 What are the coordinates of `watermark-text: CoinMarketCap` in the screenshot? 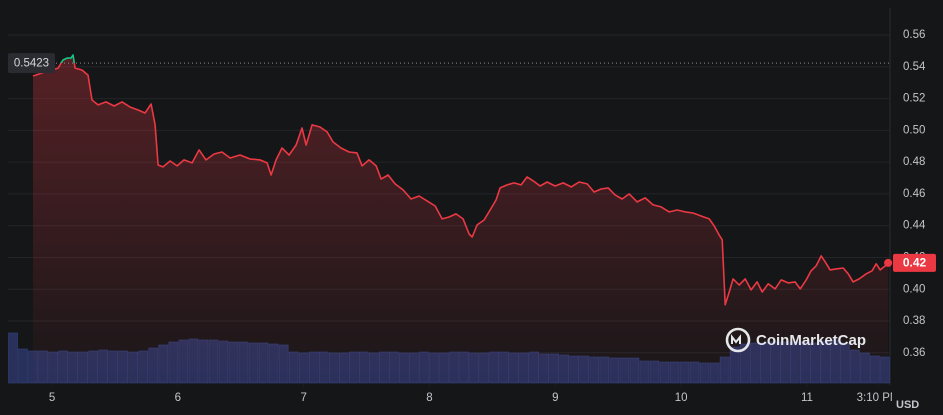 It's located at (811, 340).